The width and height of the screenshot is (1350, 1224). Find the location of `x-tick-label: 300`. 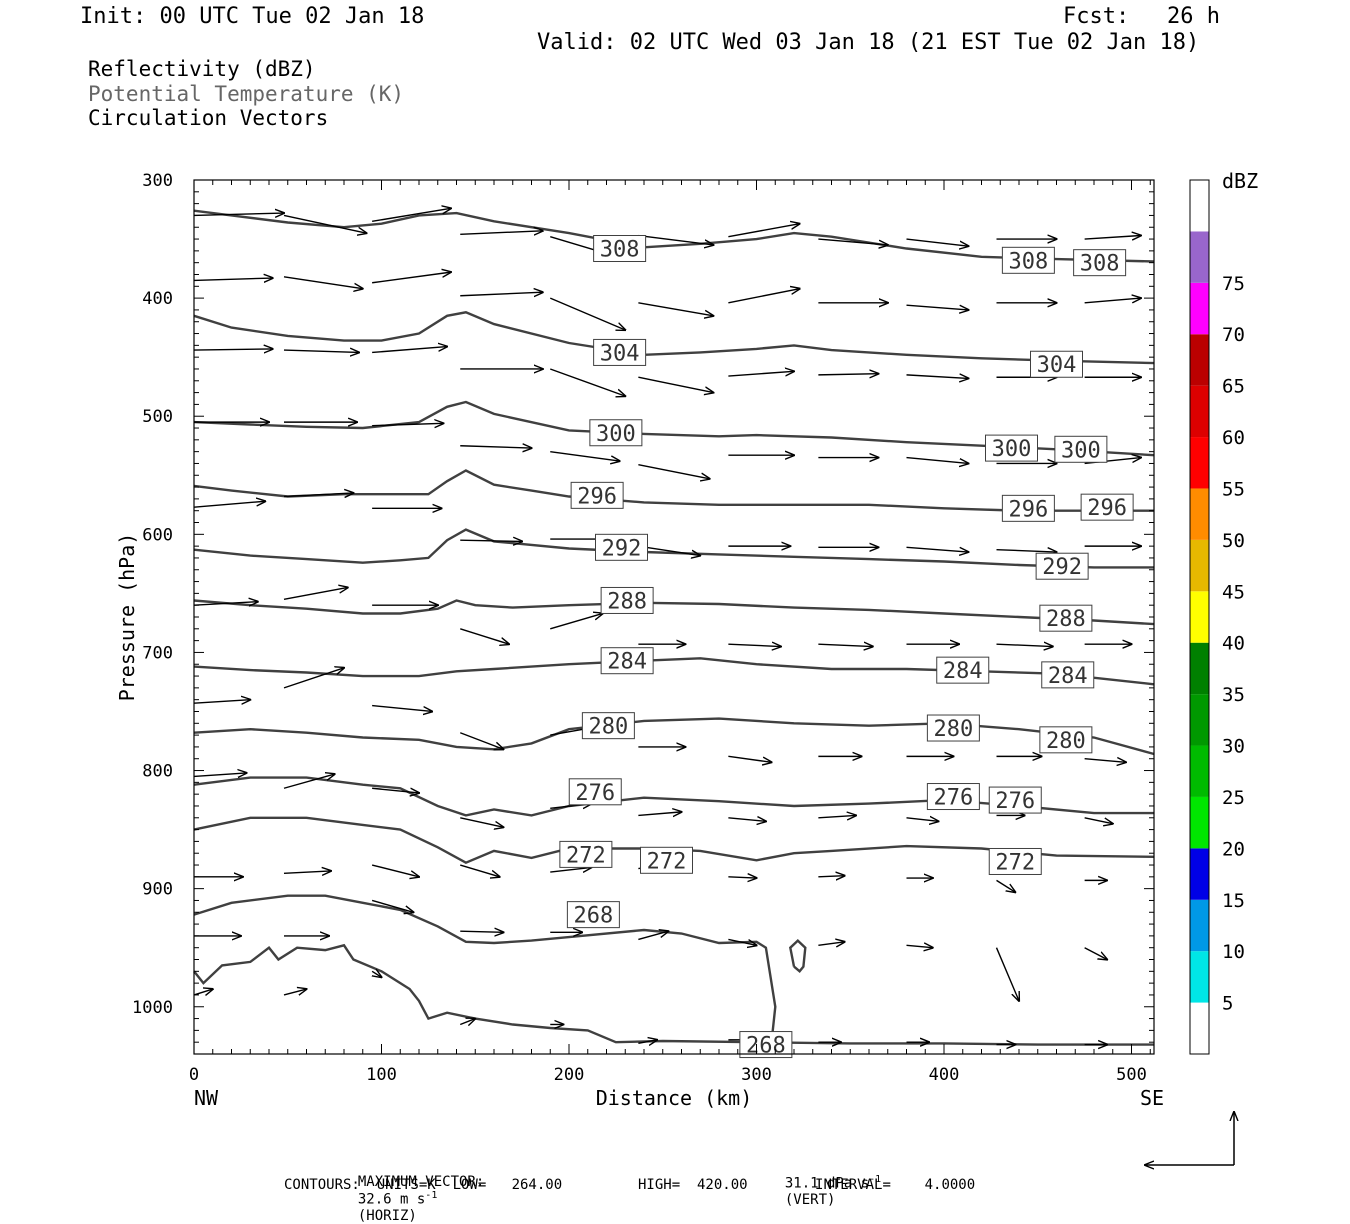

x-tick-label: 300 is located at coordinates (756, 1075).